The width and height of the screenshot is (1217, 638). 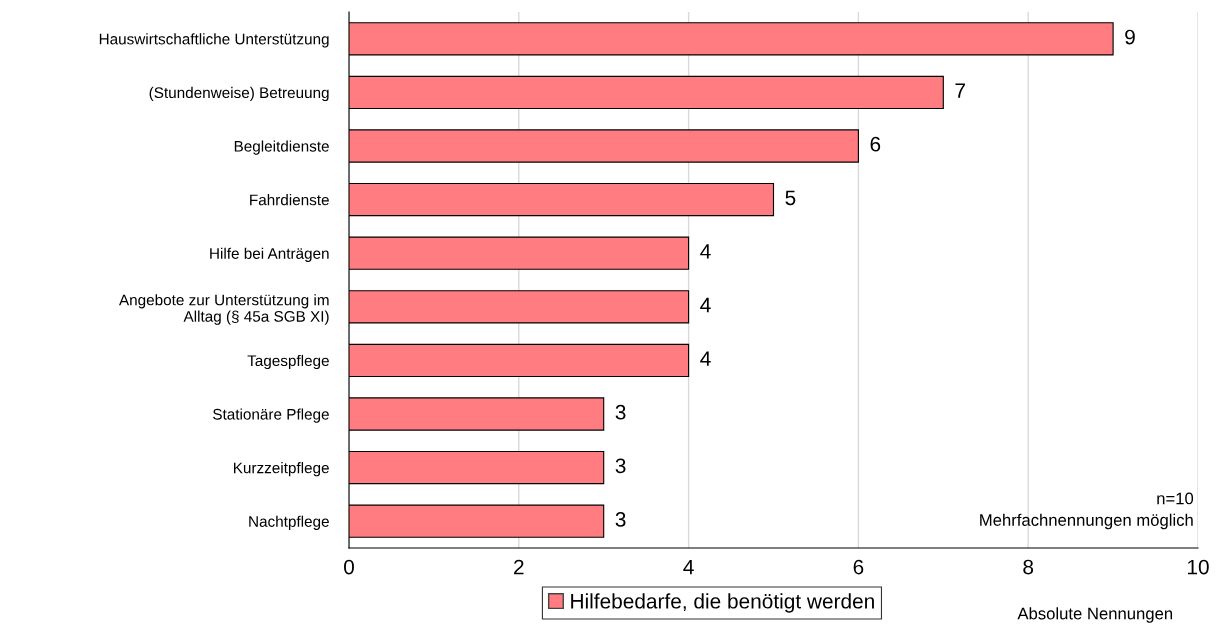 What do you see at coordinates (223, 309) in the screenshot?
I see `y-tick-label: Angebote zur Unterstützung im Alltag (§ 45a SGB XI)` at bounding box center [223, 309].